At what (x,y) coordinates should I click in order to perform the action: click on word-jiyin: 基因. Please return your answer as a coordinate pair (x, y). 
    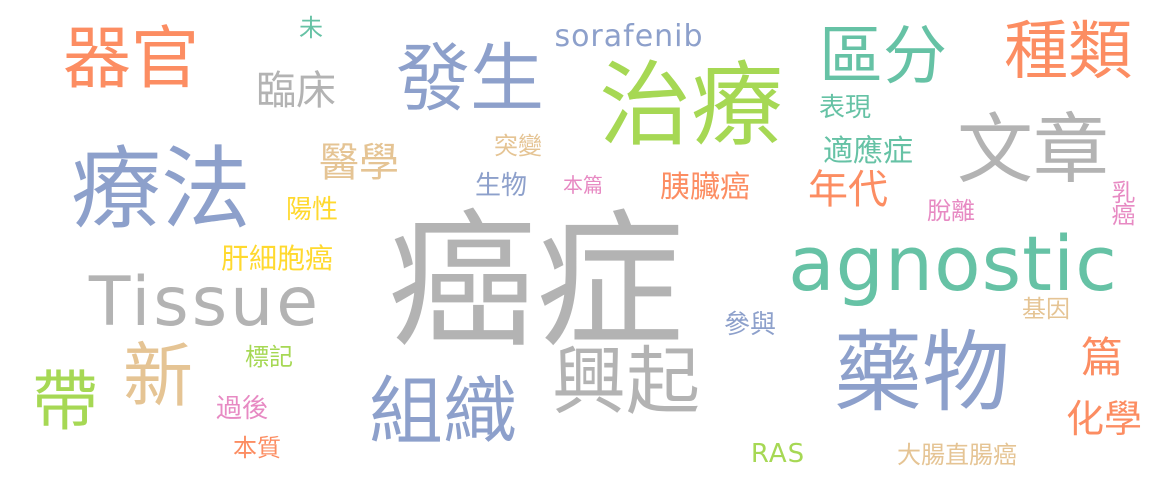
    Looking at the image, I should click on (1046, 309).